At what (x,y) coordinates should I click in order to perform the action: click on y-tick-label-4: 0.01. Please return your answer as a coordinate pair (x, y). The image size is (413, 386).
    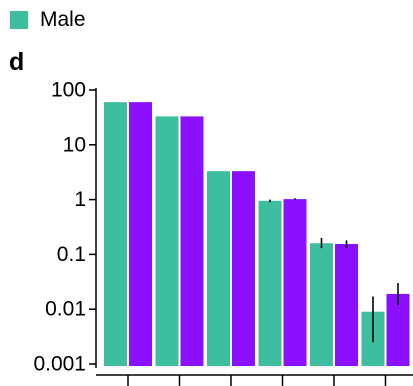
    Looking at the image, I should click on (65, 309).